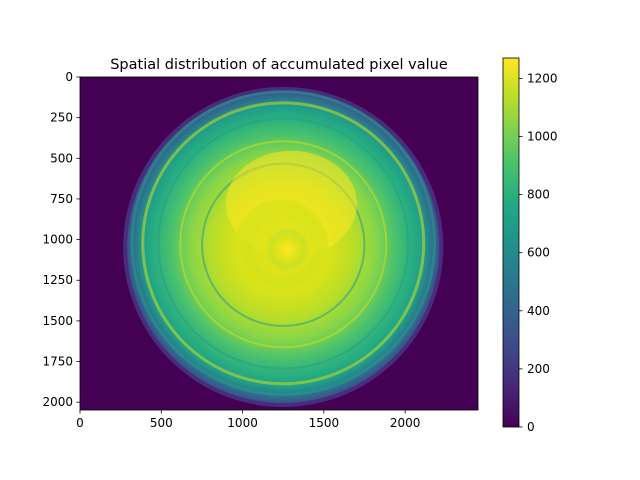  What do you see at coordinates (538, 369) in the screenshot?
I see `colorbar-tick-label: 200` at bounding box center [538, 369].